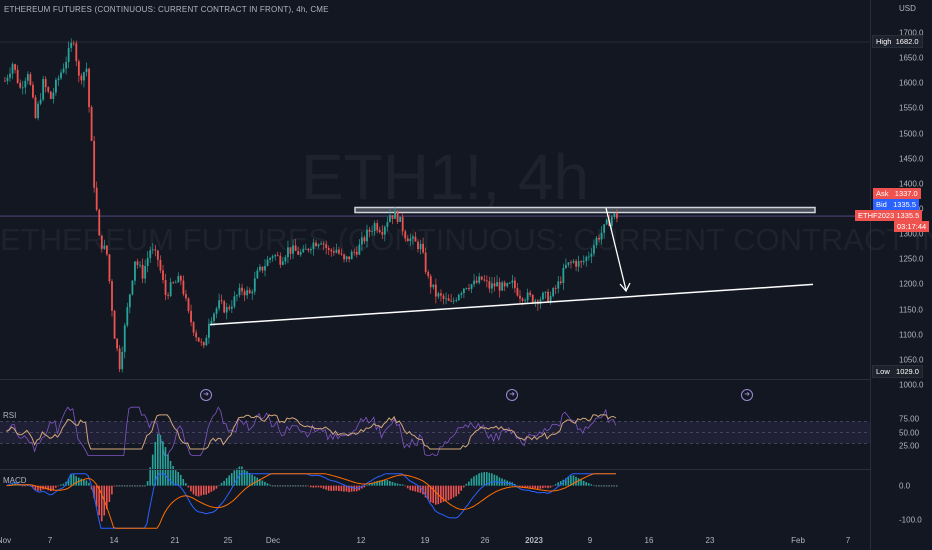  Describe the element at coordinates (273, 540) in the screenshot. I see `time-tick: Dec` at that location.